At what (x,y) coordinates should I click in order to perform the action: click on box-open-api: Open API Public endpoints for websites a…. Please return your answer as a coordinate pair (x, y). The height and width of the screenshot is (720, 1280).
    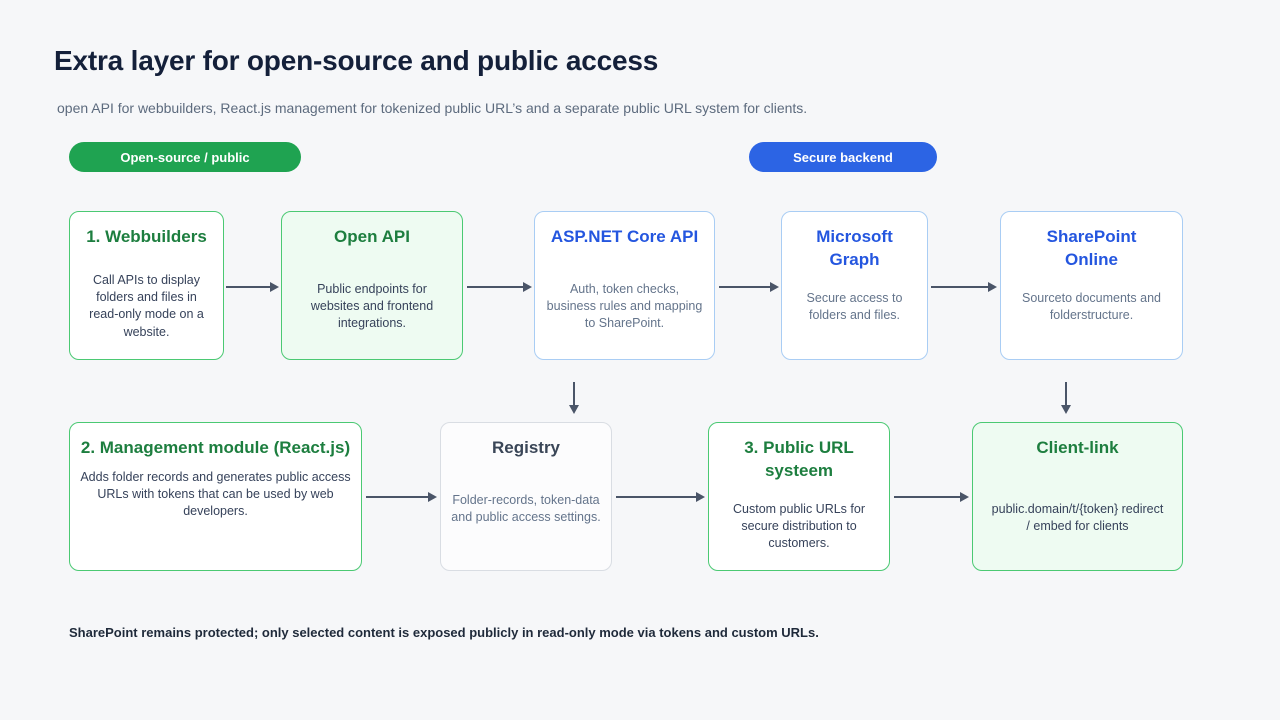
    Looking at the image, I should click on (372, 285).